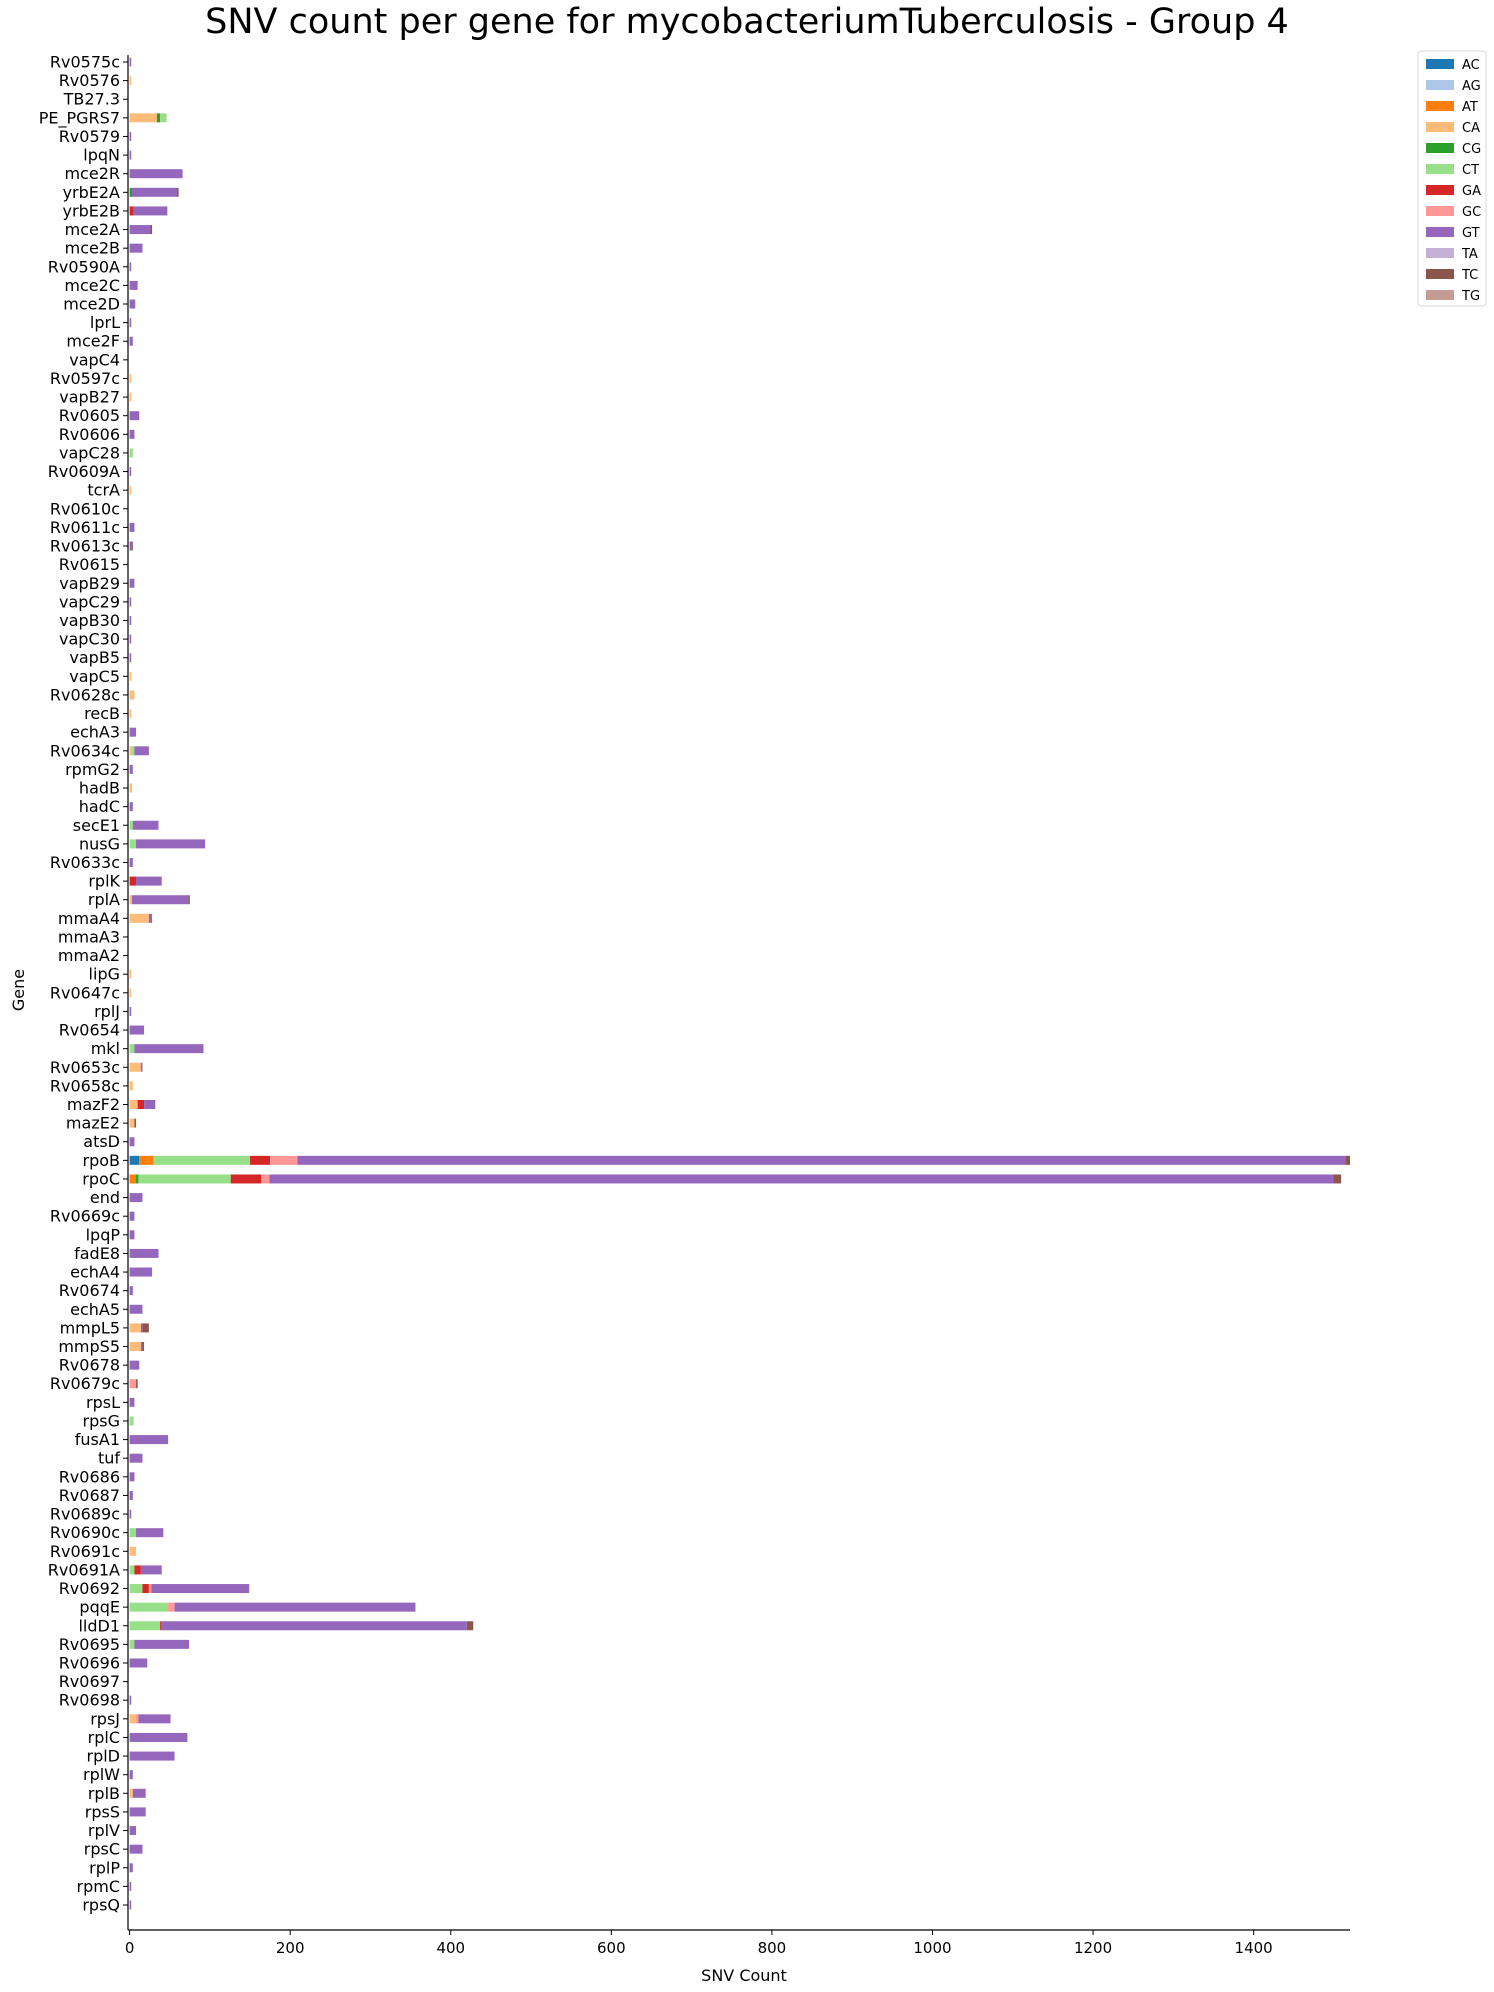 The height and width of the screenshot is (1992, 1494). What do you see at coordinates (131, 862) in the screenshot?
I see `bar-Rv0633c-GT` at bounding box center [131, 862].